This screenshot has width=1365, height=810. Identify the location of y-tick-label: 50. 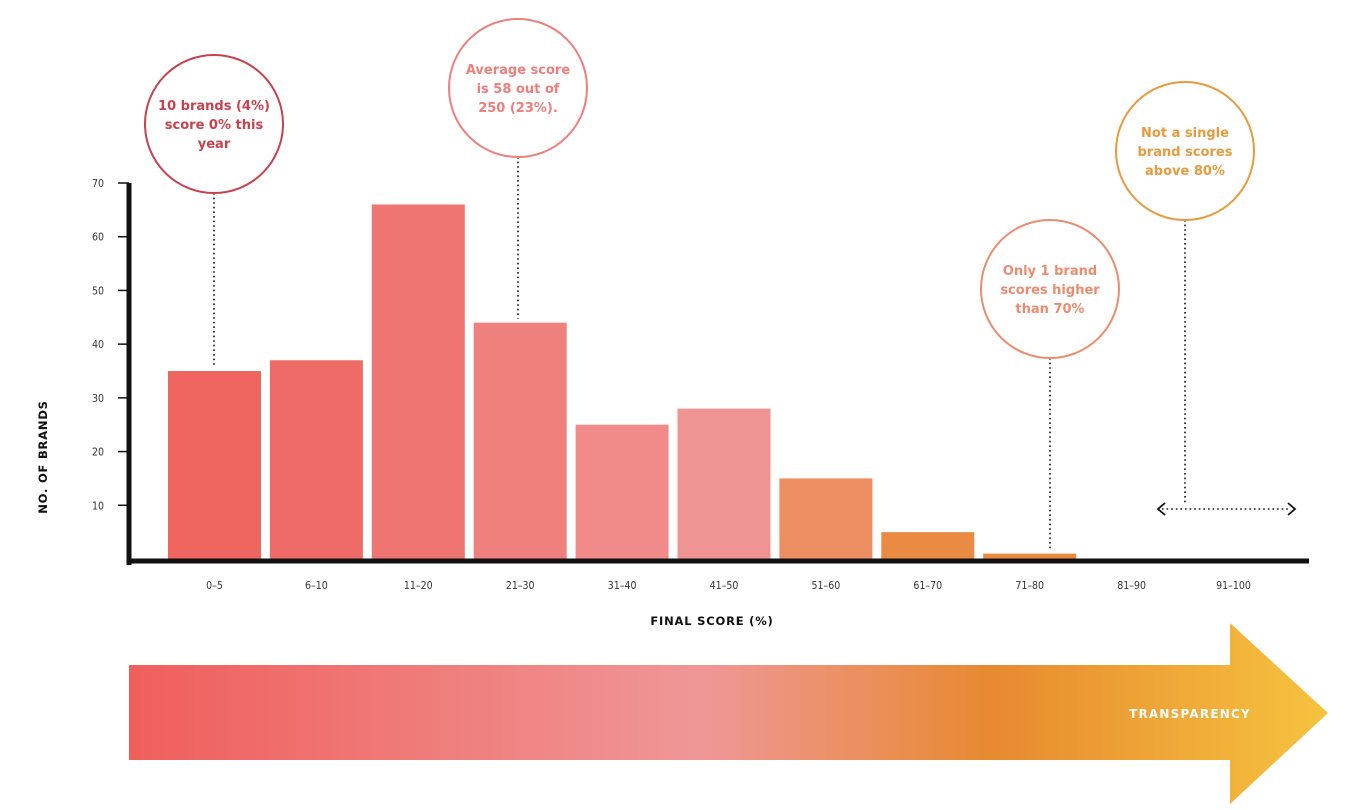
(98, 291).